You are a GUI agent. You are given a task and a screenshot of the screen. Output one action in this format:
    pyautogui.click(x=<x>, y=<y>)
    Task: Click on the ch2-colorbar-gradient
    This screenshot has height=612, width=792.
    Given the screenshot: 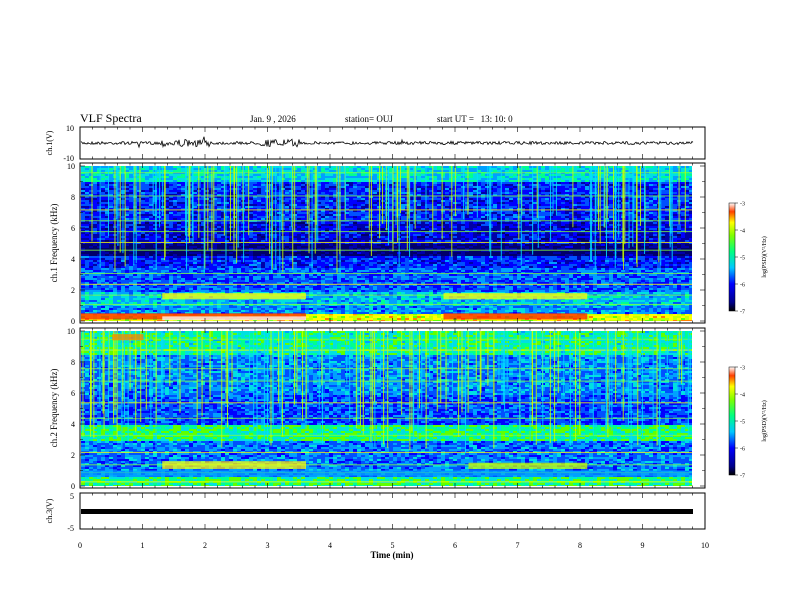 What is the action you would take?
    pyautogui.click(x=732, y=421)
    